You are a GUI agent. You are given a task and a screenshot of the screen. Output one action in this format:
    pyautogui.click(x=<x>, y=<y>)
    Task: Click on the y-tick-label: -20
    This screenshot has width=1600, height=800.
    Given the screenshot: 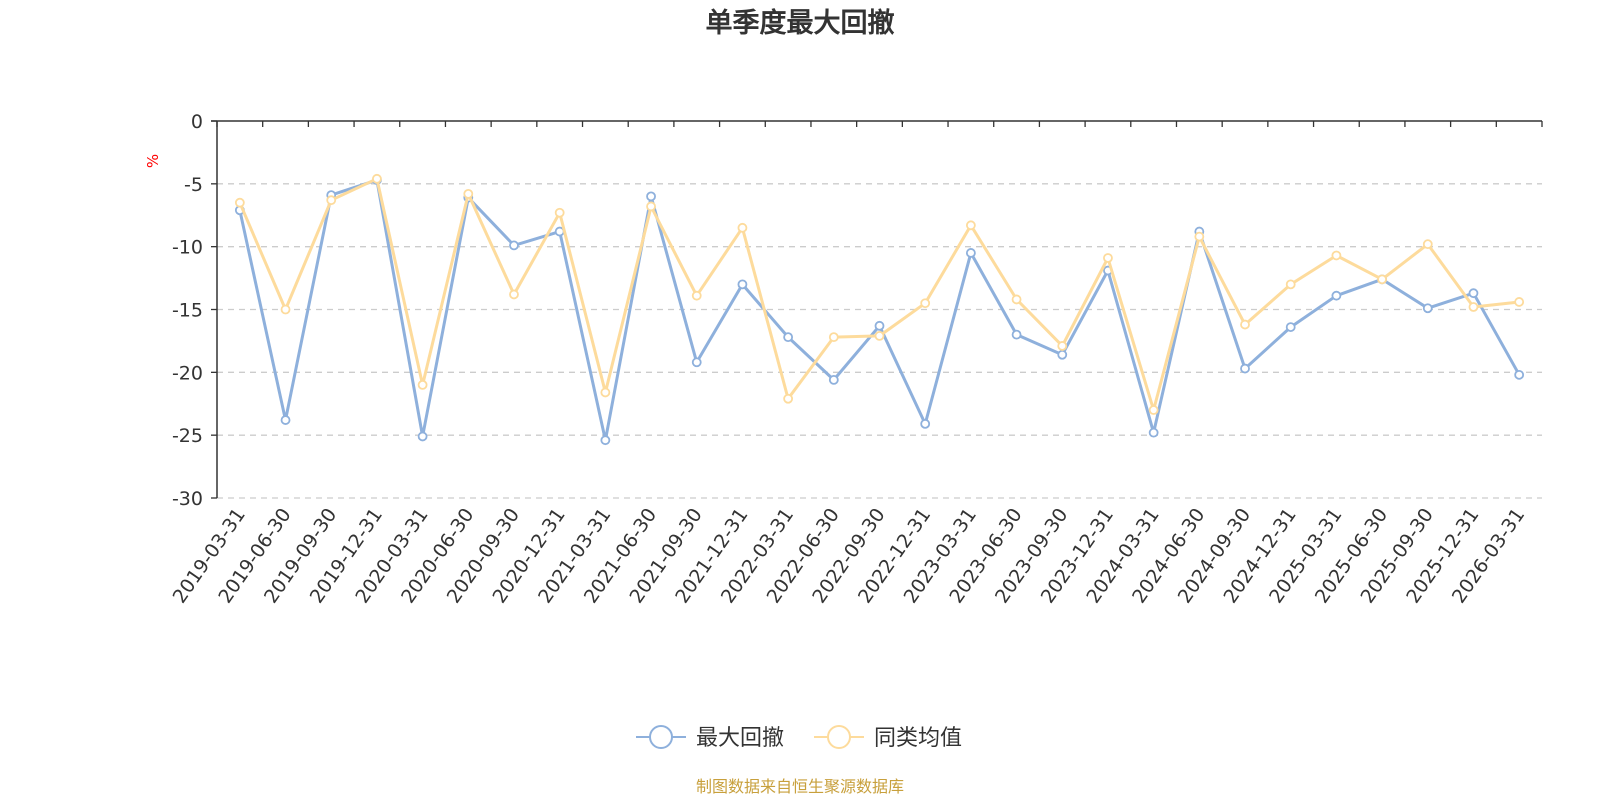 What is the action you would take?
    pyautogui.click(x=187, y=373)
    